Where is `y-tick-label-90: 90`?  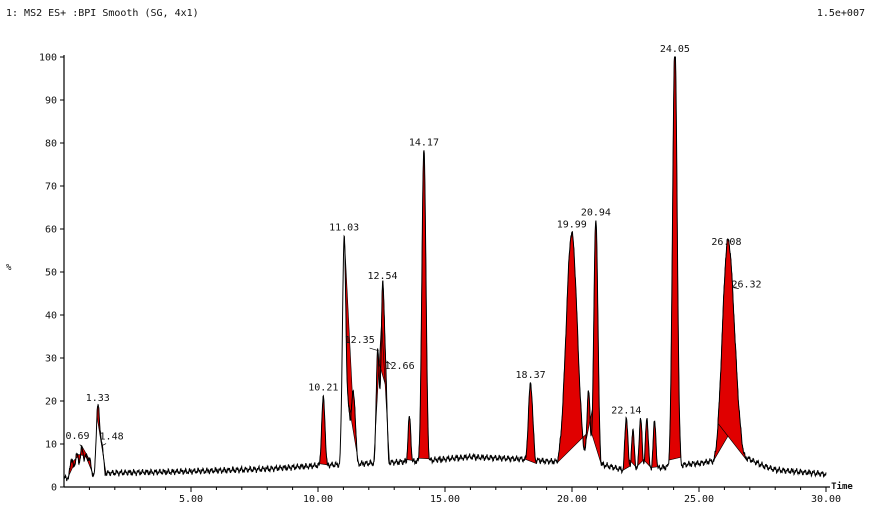
y-tick-label-90: 90 is located at coordinates (51, 101).